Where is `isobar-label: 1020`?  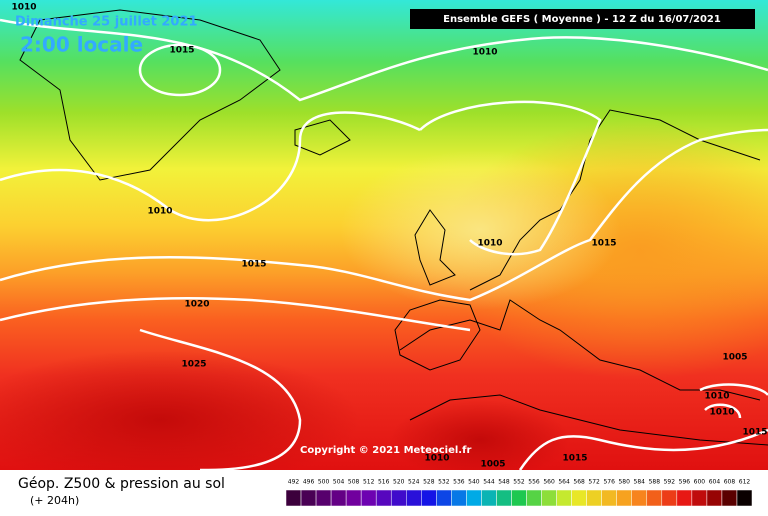
isobar-label: 1020 is located at coordinates (196, 305).